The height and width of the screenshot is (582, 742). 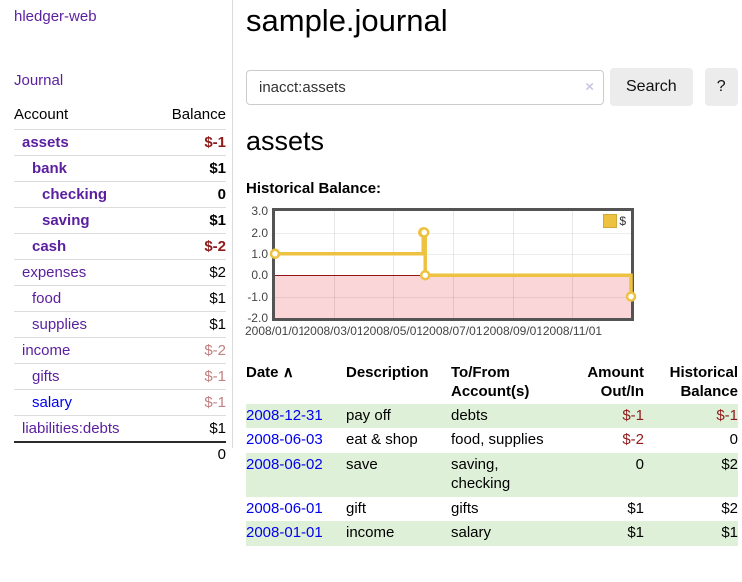 I want to click on account-balance: $-2, so click(x=190, y=350).